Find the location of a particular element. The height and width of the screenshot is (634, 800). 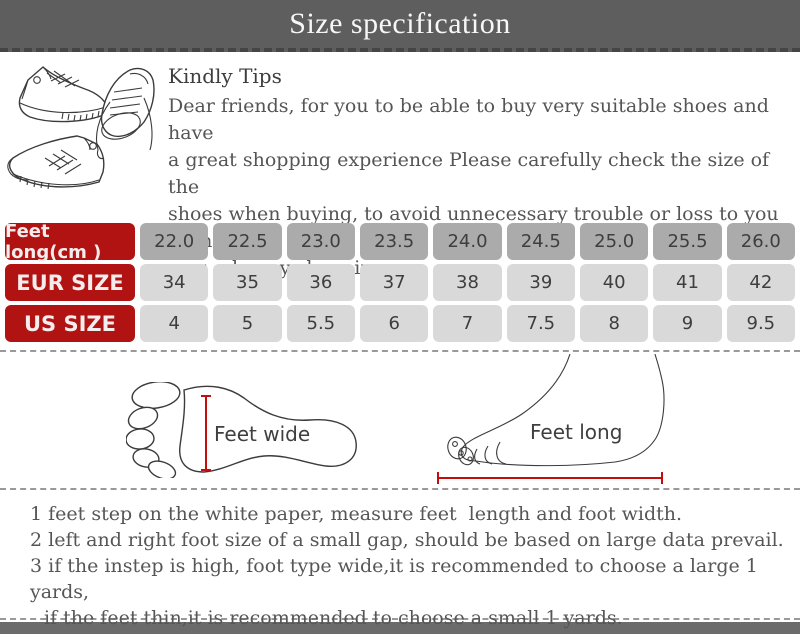

foot-side-diagram: Feet long is located at coordinates (550, 419).